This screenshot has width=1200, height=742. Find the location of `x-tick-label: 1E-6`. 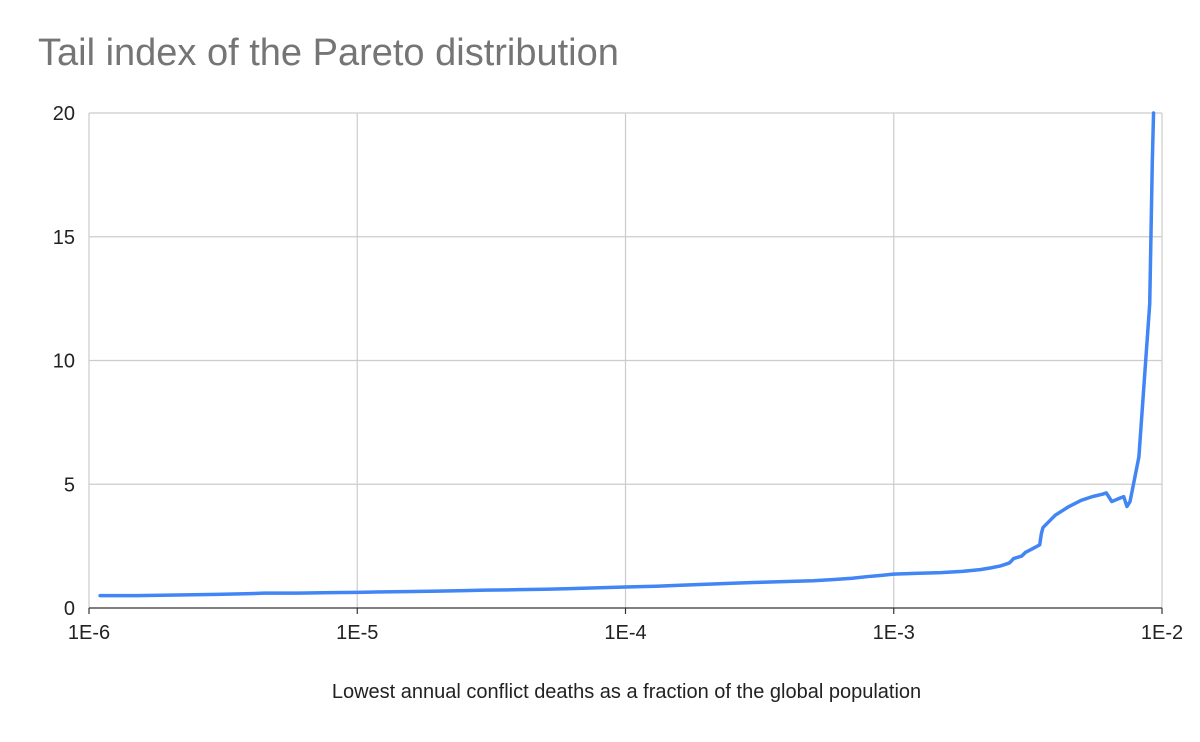

x-tick-label: 1E-6 is located at coordinates (89, 633).